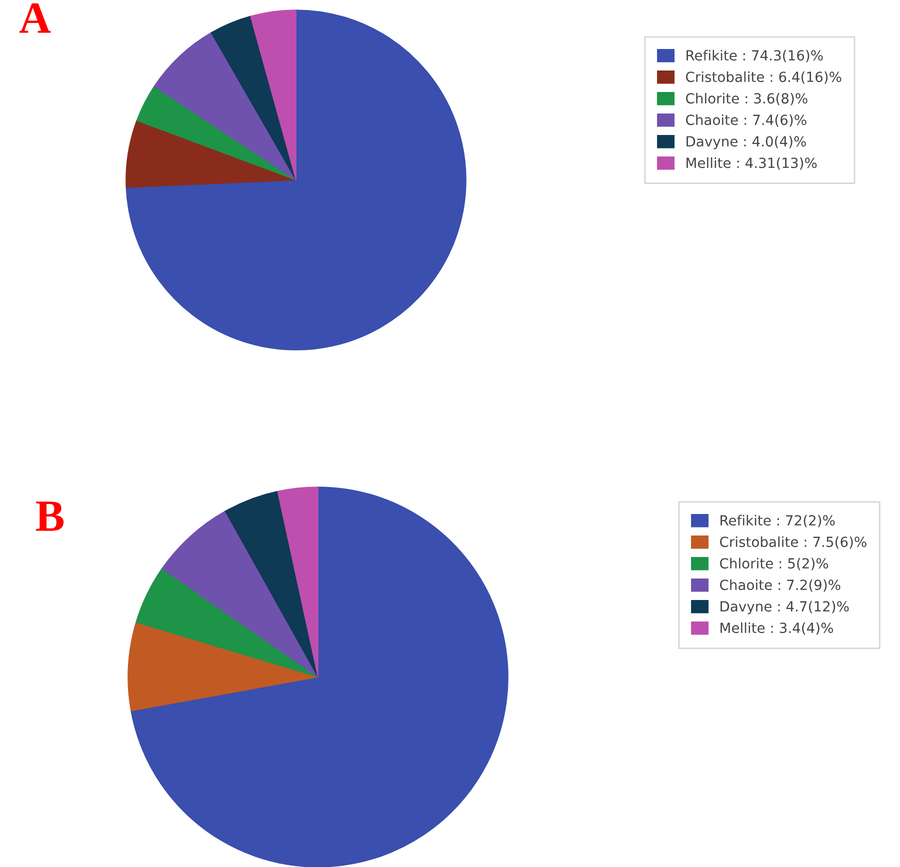 The image size is (900, 867). What do you see at coordinates (784, 607) in the screenshot?
I see `legend-label: Davyne : 4.7(12)%` at bounding box center [784, 607].